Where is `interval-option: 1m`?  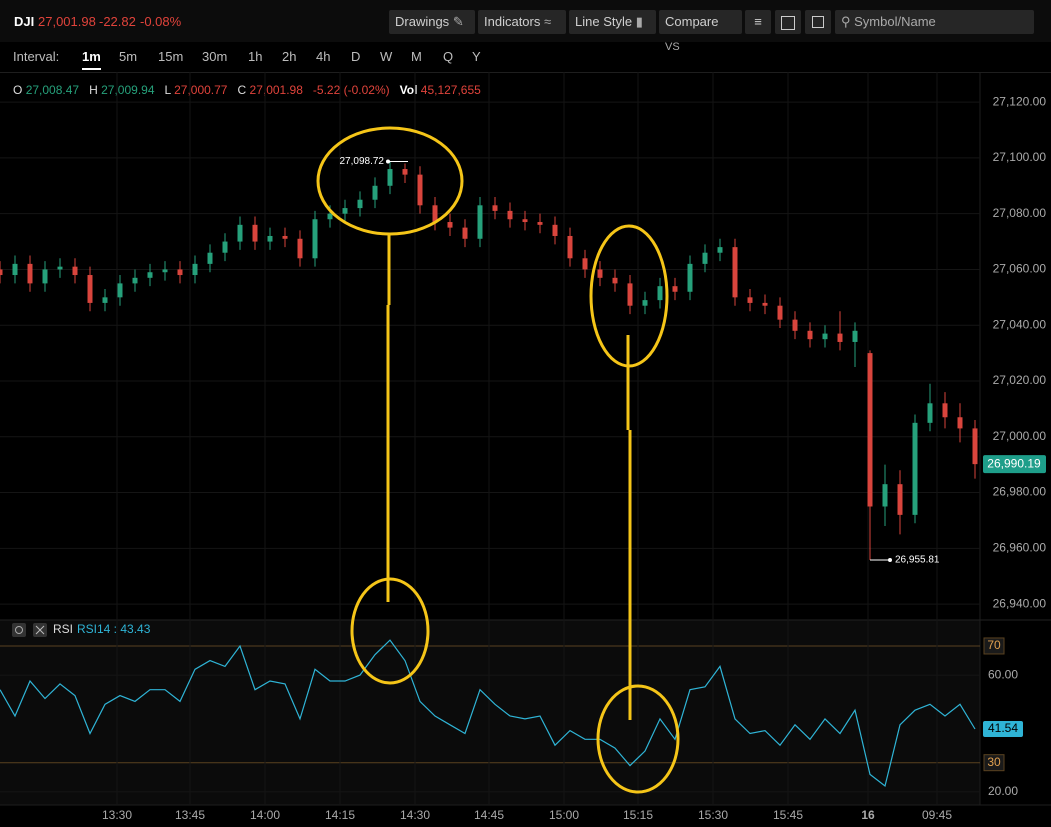 interval-option: 1m is located at coordinates (91, 59).